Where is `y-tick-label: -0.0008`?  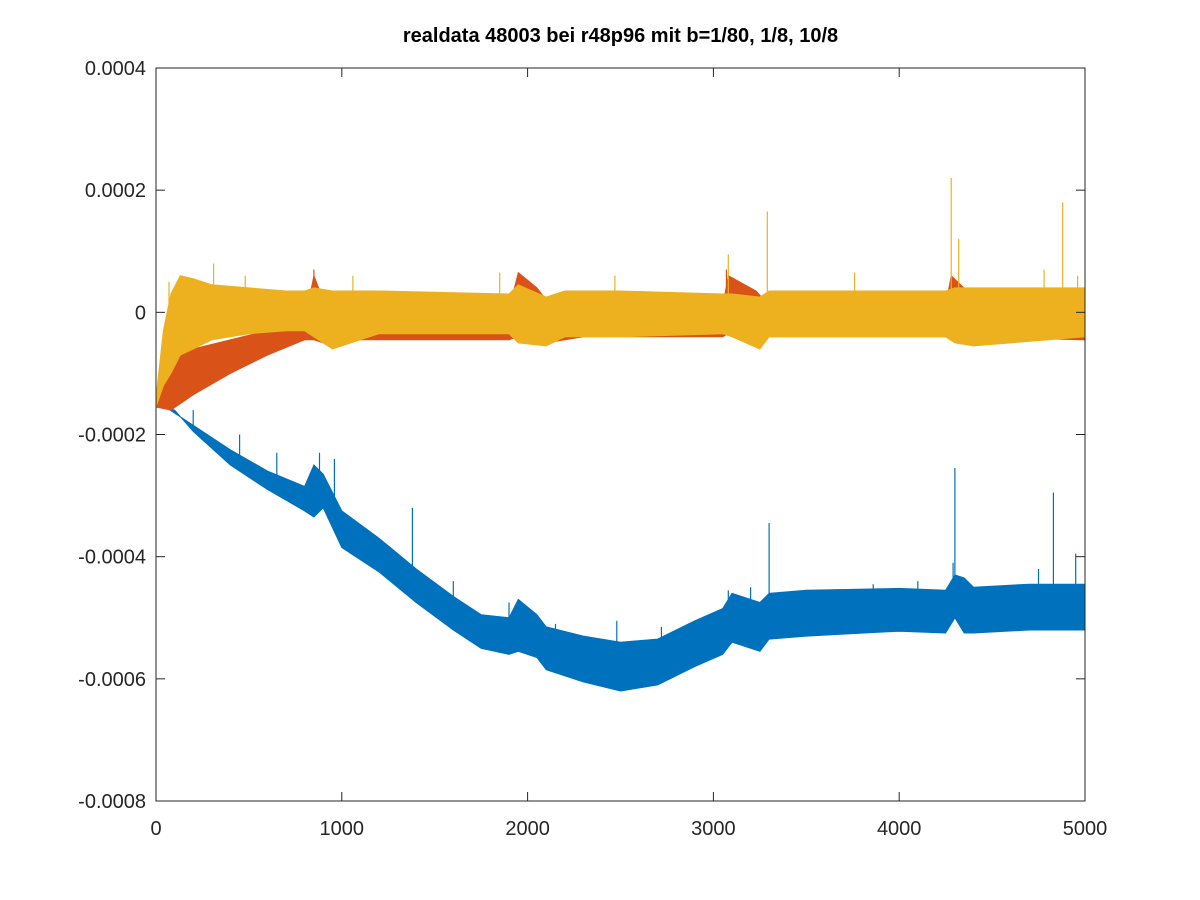 y-tick-label: -0.0008 is located at coordinates (112, 802).